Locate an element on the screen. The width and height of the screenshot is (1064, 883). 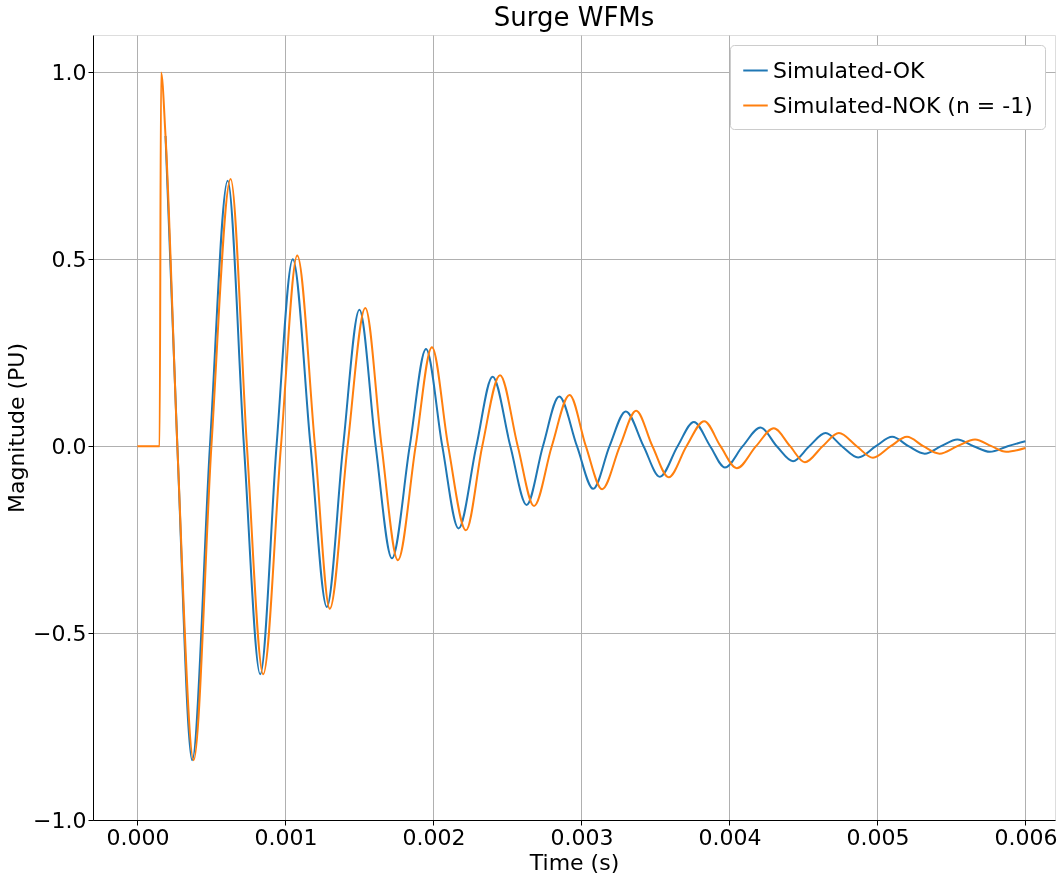
x-tick-label: 0.004 is located at coordinates (730, 837).